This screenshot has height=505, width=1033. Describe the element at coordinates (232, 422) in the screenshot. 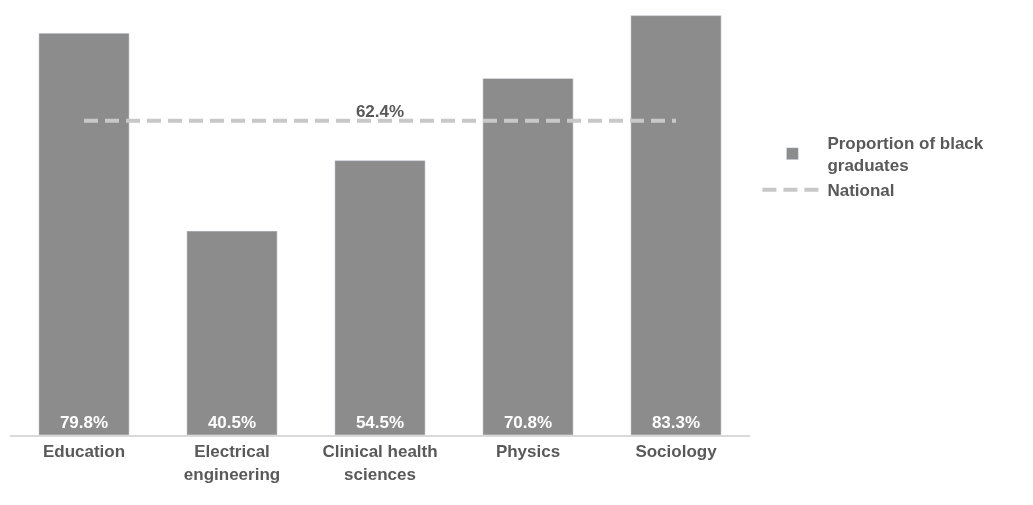

I see `data-label: 40.5%` at that location.